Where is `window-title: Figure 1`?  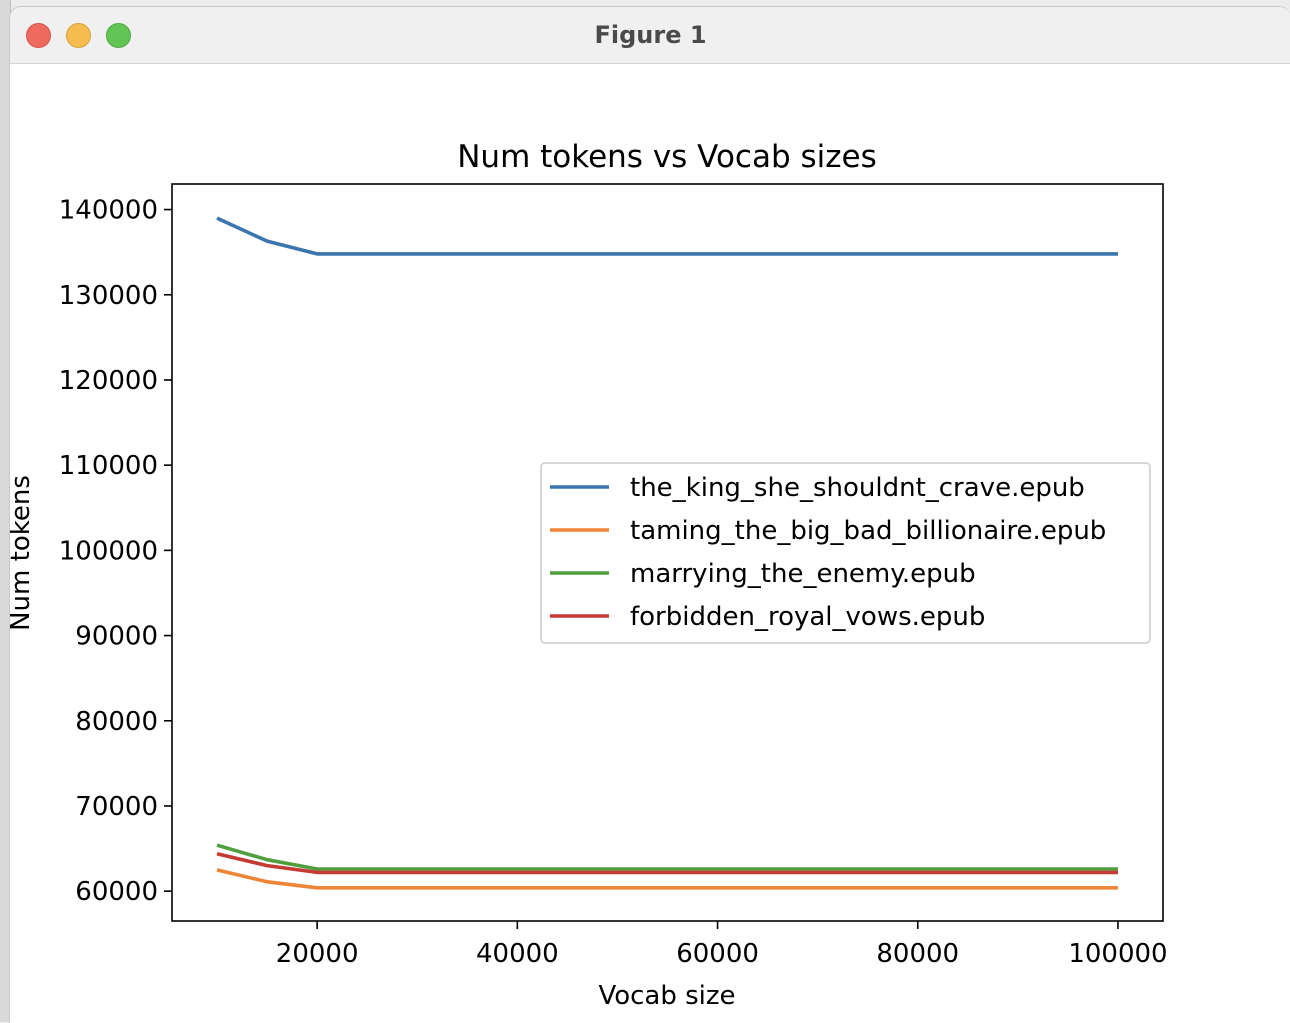 window-title: Figure 1 is located at coordinates (650, 35).